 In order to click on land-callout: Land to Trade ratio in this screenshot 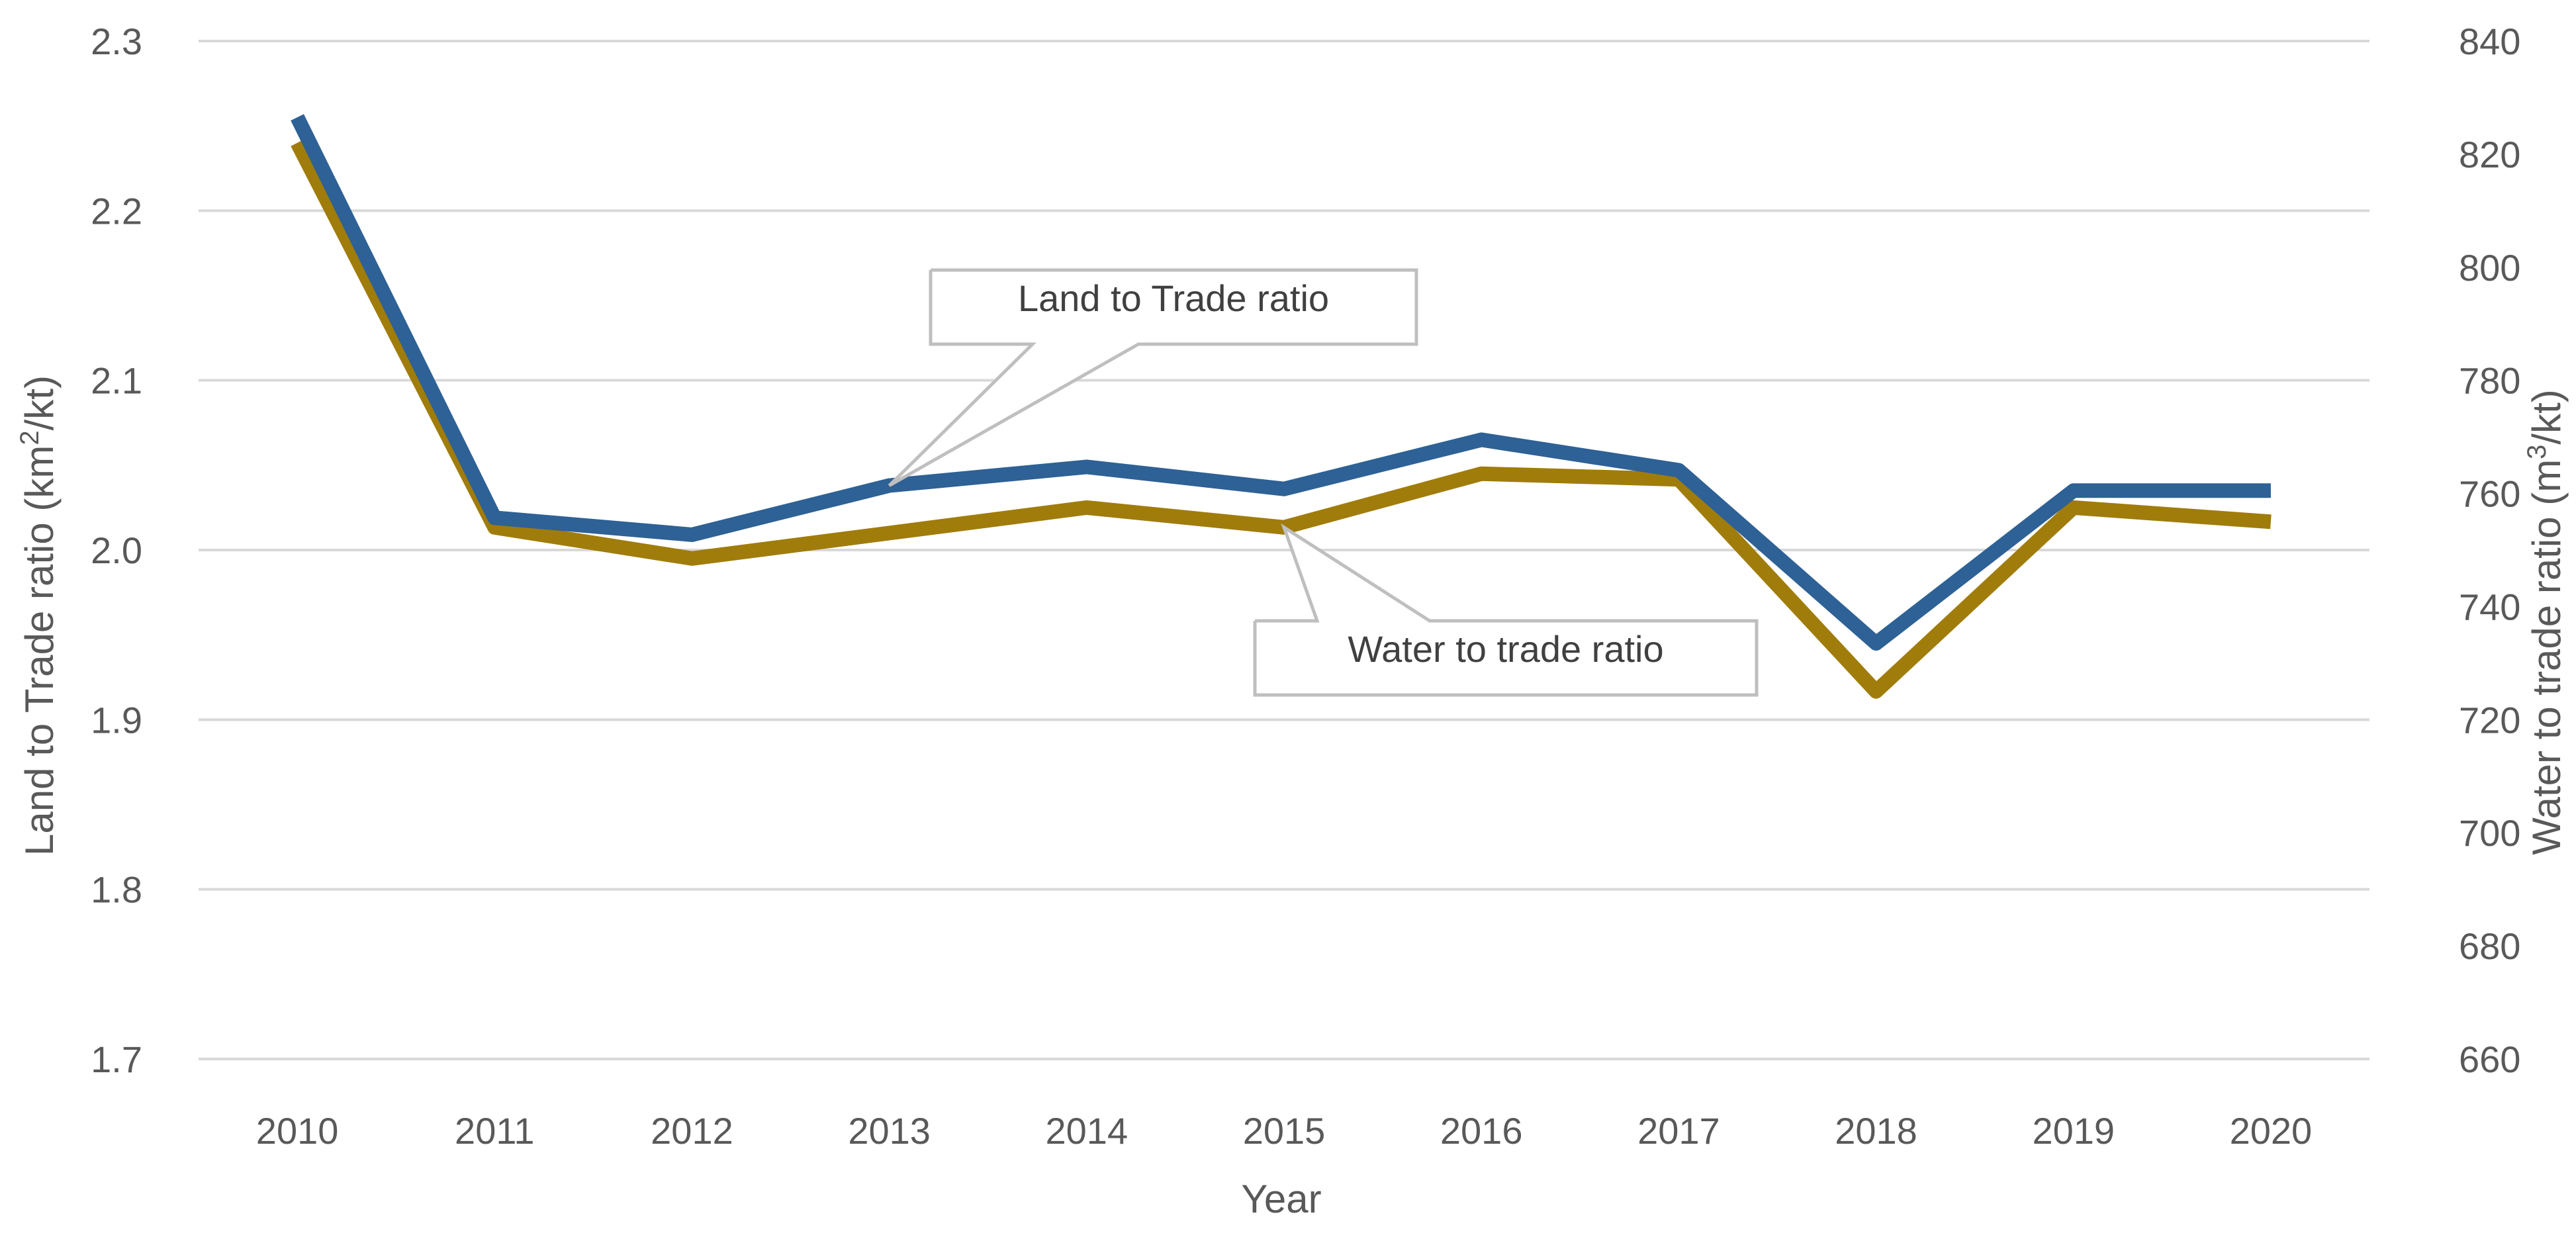, I will do `click(1153, 377)`.